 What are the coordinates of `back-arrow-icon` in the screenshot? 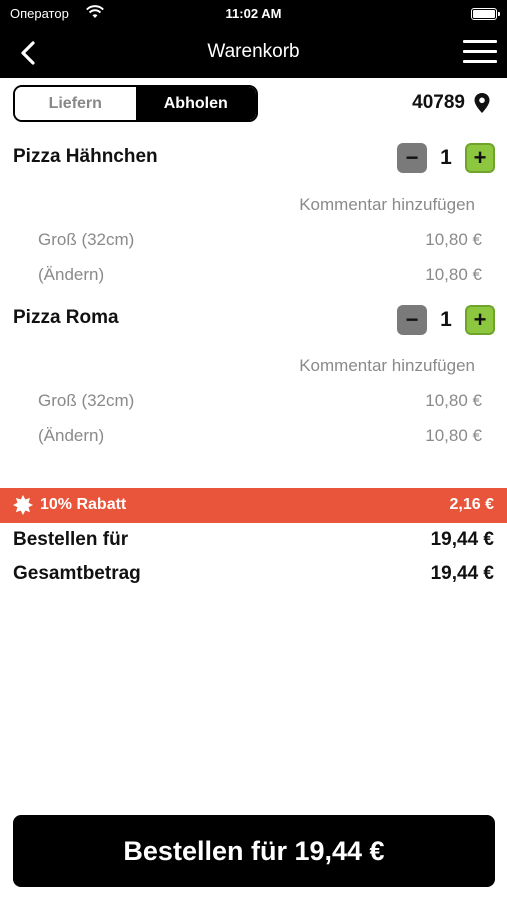 It's located at (29, 53).